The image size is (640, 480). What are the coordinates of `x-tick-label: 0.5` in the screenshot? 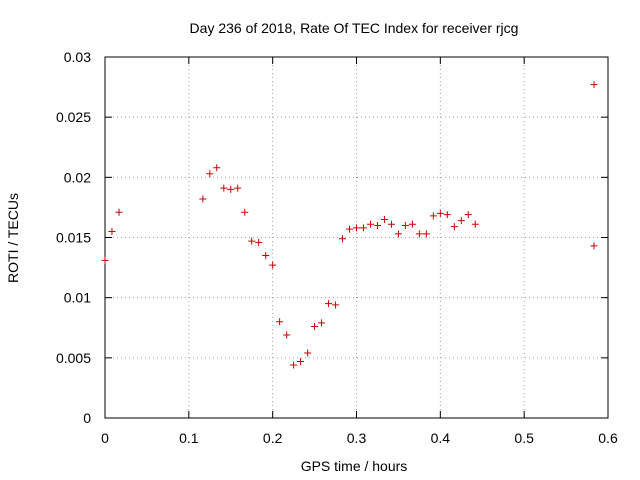 It's located at (524, 438).